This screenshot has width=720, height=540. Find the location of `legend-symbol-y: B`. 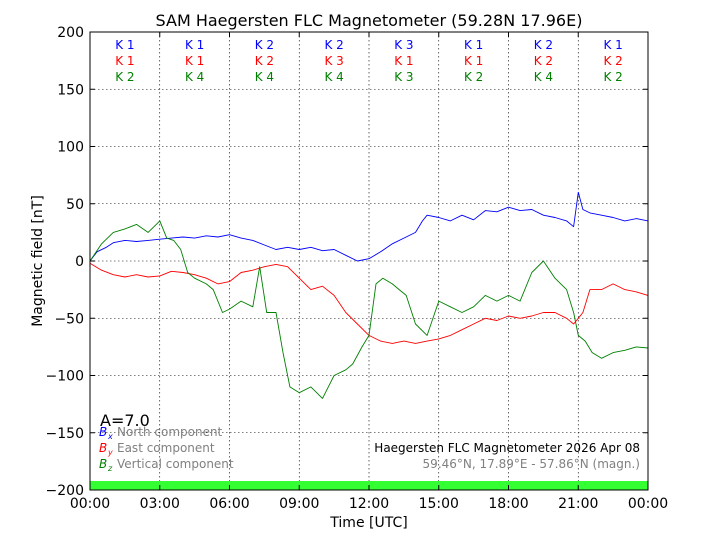

legend-symbol-y: B is located at coordinates (103, 448).